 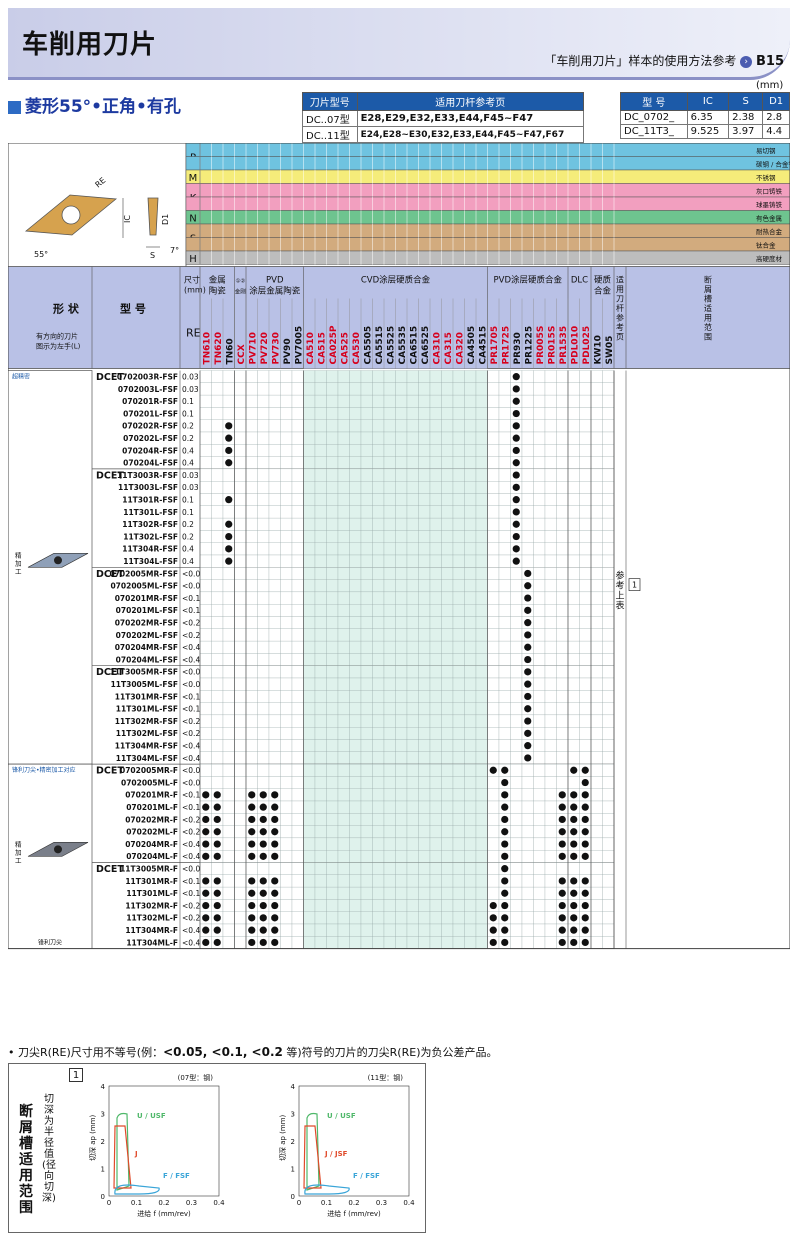 I want to click on dot-PR1225, so click(x=528, y=672).